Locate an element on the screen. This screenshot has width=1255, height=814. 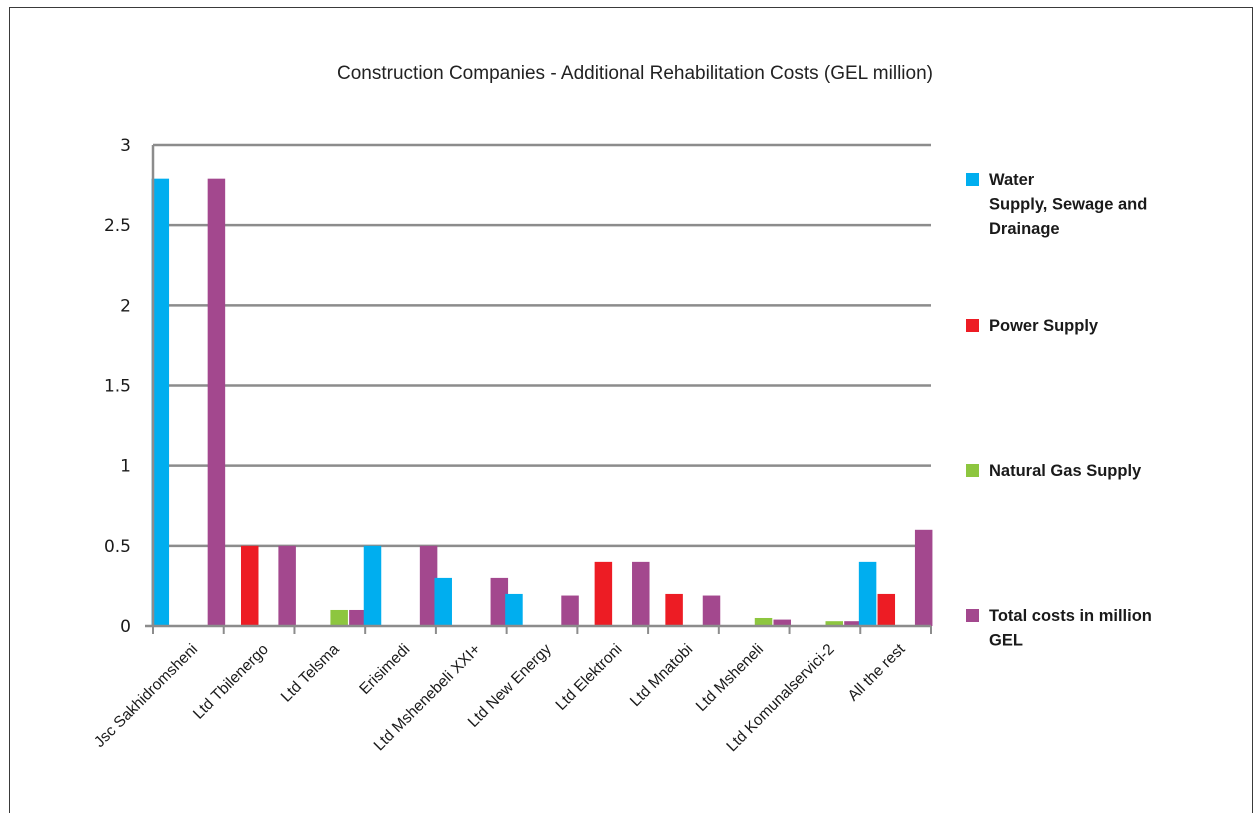
bar-ltd-elektroni-total-costs-in-million-gel is located at coordinates (641, 593).